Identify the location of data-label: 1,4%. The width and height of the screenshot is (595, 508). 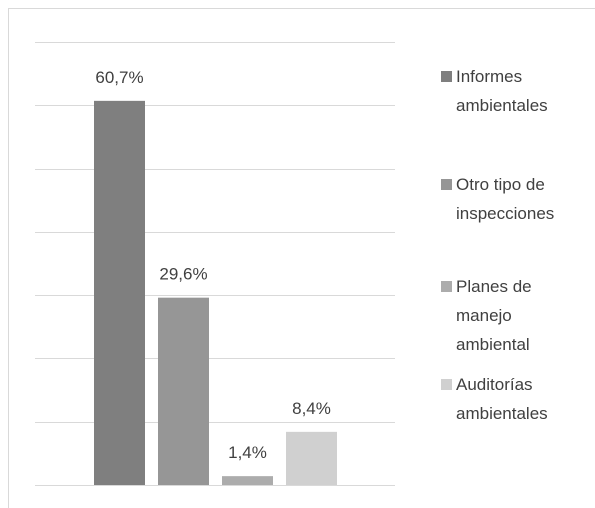
(247, 452).